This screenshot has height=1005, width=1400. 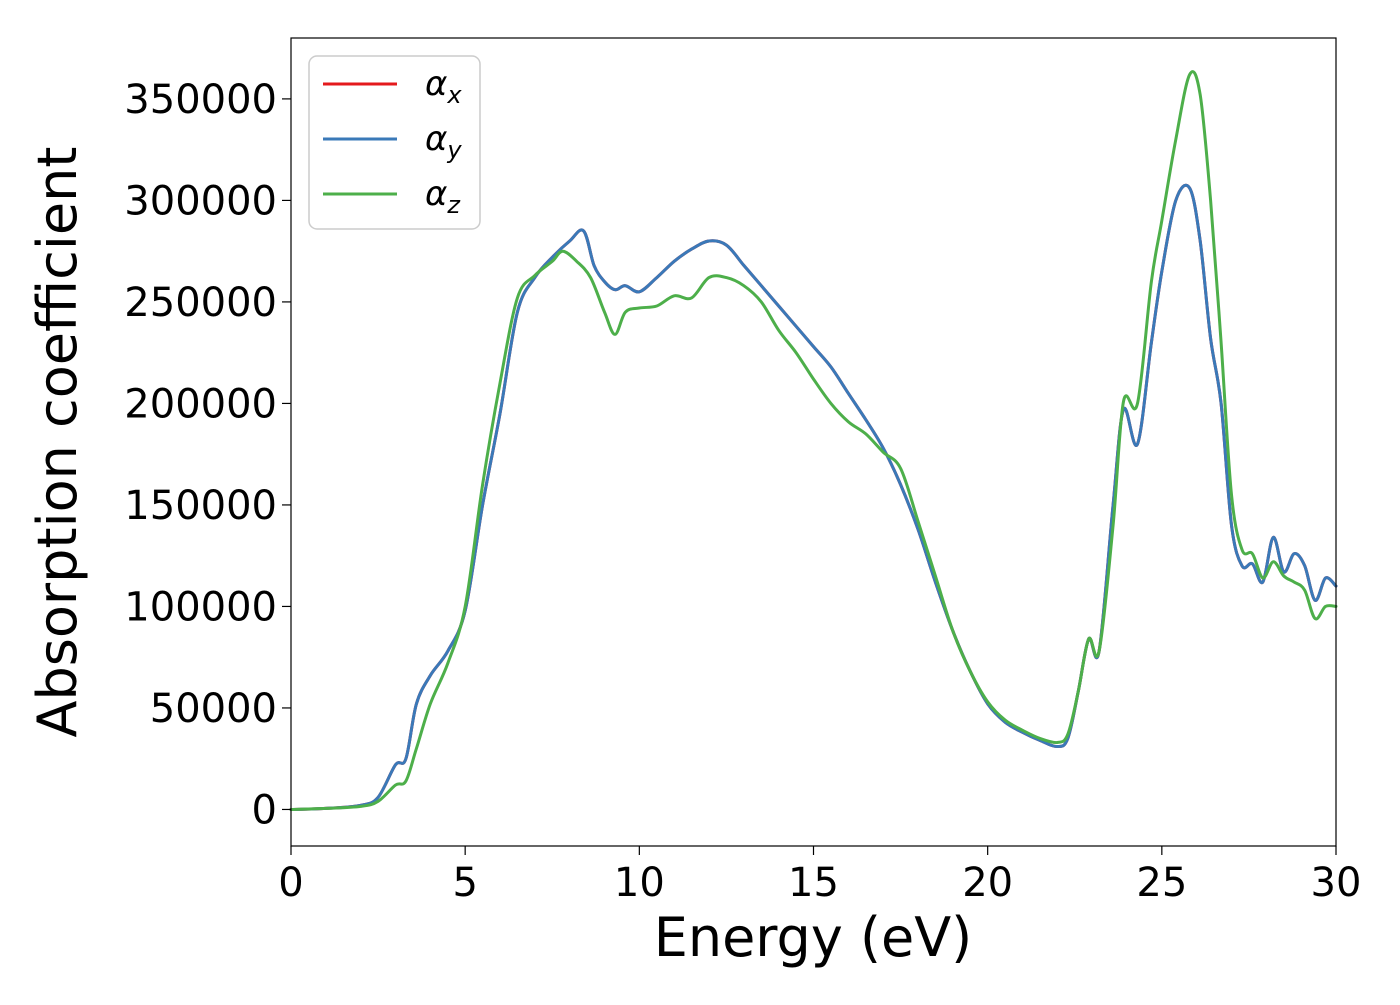 I want to click on x-axis: 0 5 10 15 20 25 30, so click(x=819, y=876).